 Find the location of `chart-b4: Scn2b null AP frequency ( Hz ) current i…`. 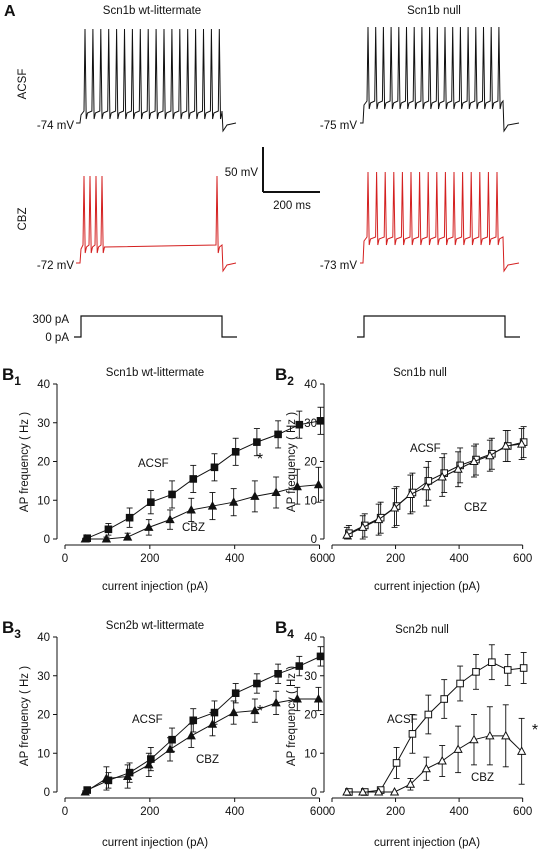

chart-b4: Scn2b null AP frequency ( Hz ) current i… is located at coordinates (412, 736).